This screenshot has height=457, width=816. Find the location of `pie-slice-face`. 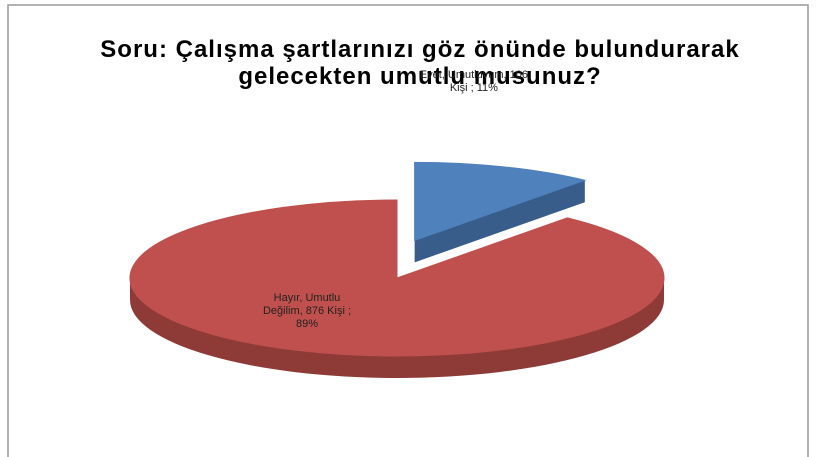

pie-slice-face is located at coordinates (499, 221).